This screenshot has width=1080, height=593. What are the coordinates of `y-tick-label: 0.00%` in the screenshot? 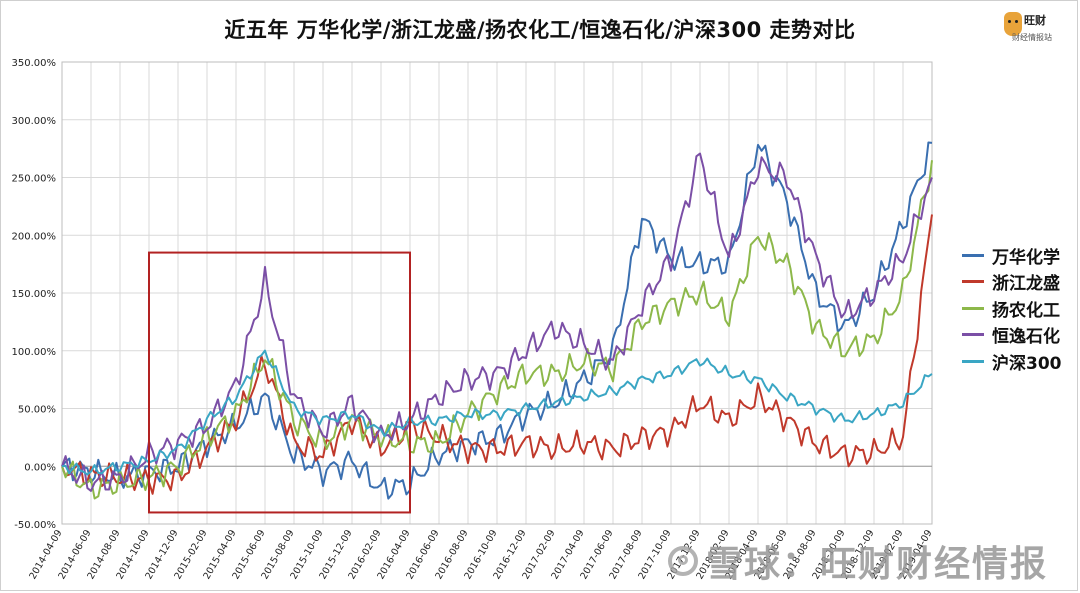 It's located at (40, 467).